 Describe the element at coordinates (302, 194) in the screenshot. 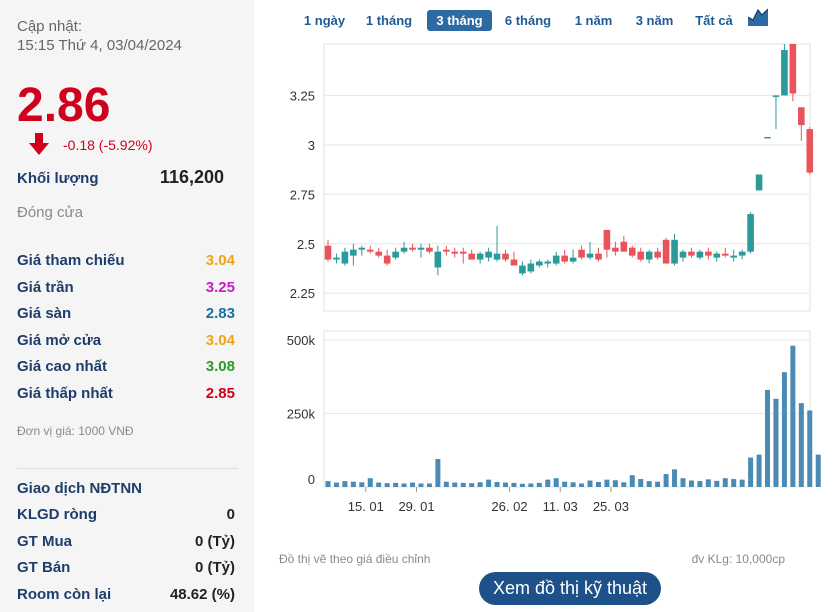

I see `price-tick-label: 2.75` at that location.